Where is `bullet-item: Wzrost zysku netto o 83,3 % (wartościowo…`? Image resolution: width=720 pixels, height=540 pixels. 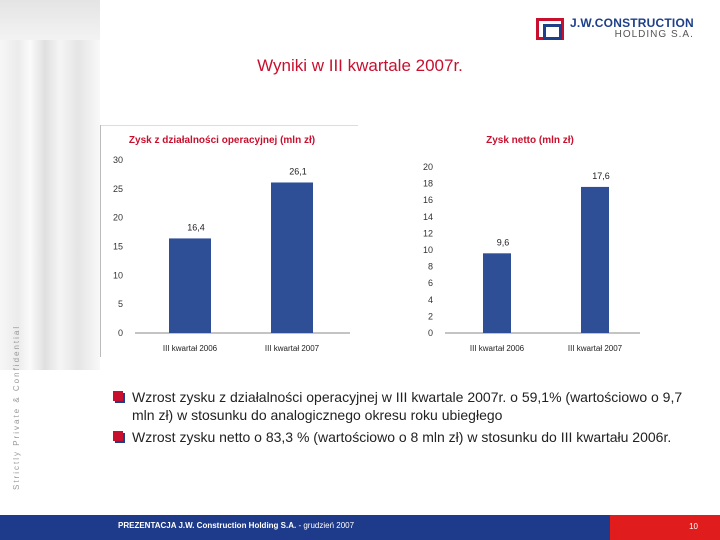
bullet-item: Wzrost zysku netto o 83,3 % (wartościowo… is located at coordinates (397, 437).